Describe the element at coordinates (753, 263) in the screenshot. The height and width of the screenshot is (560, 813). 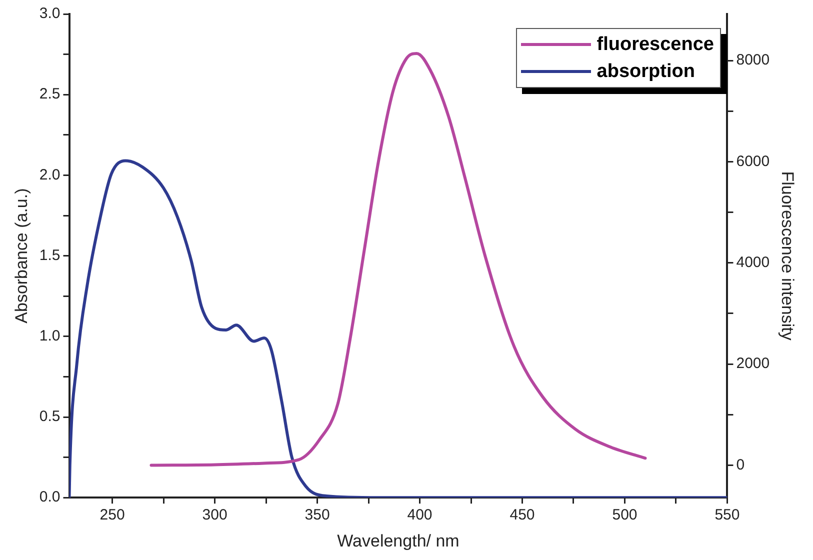
I see `y2-tick-label: 4000` at that location.